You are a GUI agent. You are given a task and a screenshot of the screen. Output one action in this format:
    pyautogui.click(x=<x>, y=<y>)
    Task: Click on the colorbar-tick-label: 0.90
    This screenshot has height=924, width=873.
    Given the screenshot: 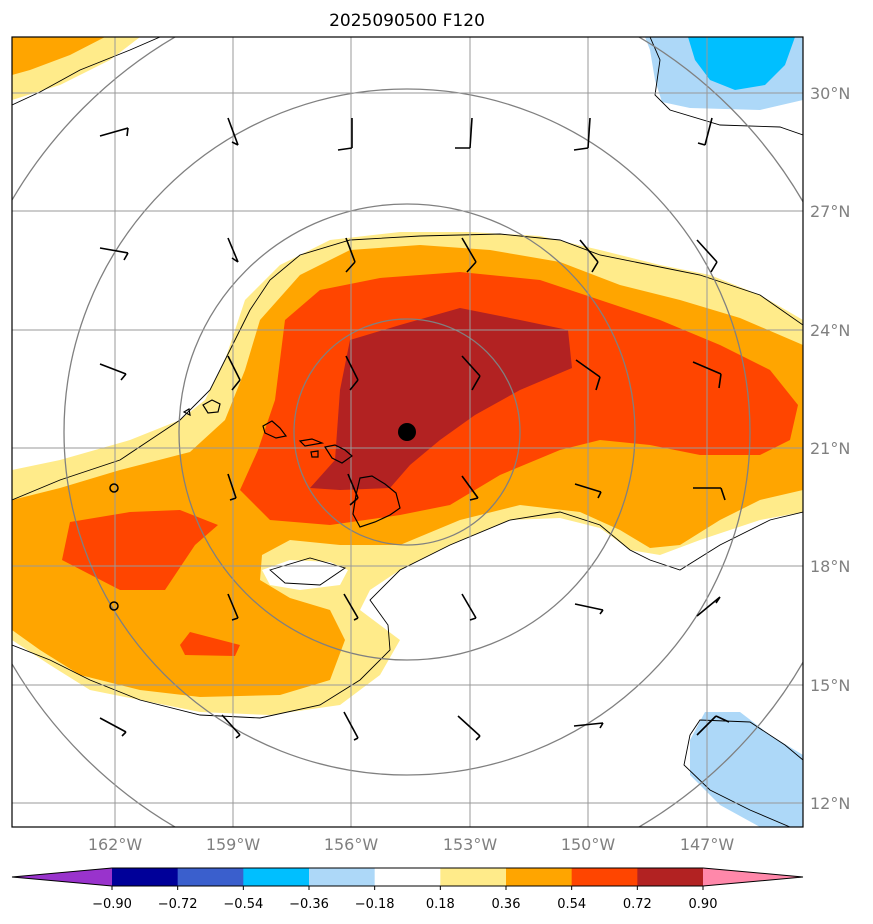 What is the action you would take?
    pyautogui.click(x=703, y=904)
    